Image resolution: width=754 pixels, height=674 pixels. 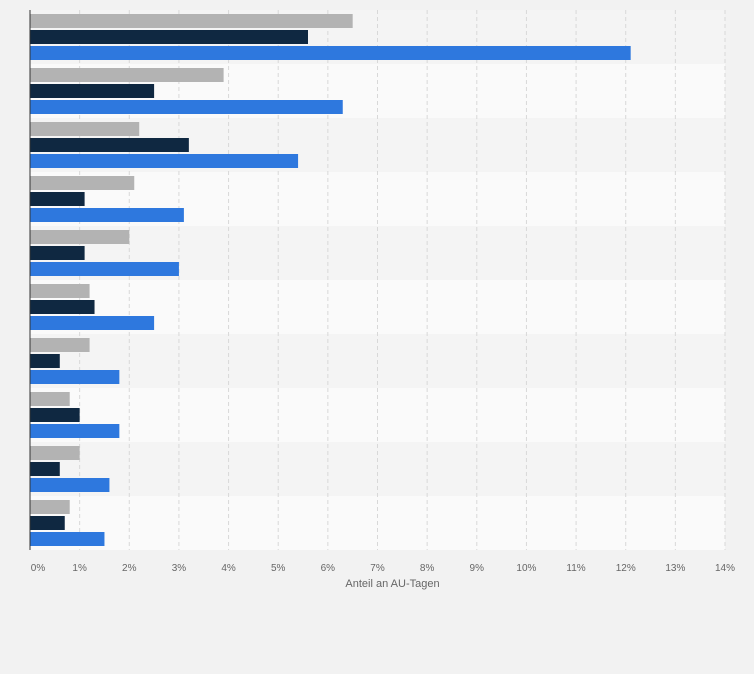 What do you see at coordinates (79, 568) in the screenshot?
I see `x-tick-label: 1%` at bounding box center [79, 568].